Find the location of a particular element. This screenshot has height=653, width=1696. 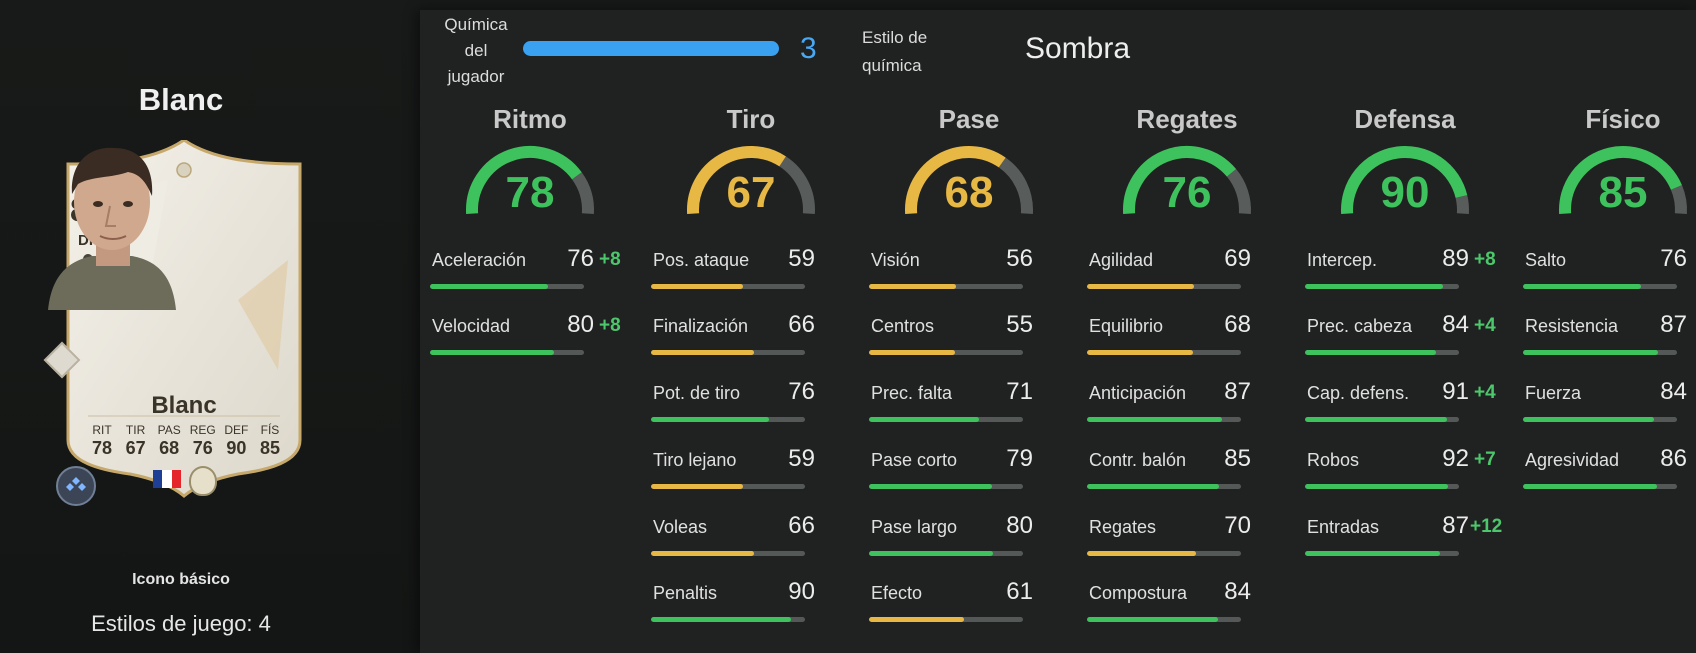

card-player-name: Blanc is located at coordinates (184, 405).